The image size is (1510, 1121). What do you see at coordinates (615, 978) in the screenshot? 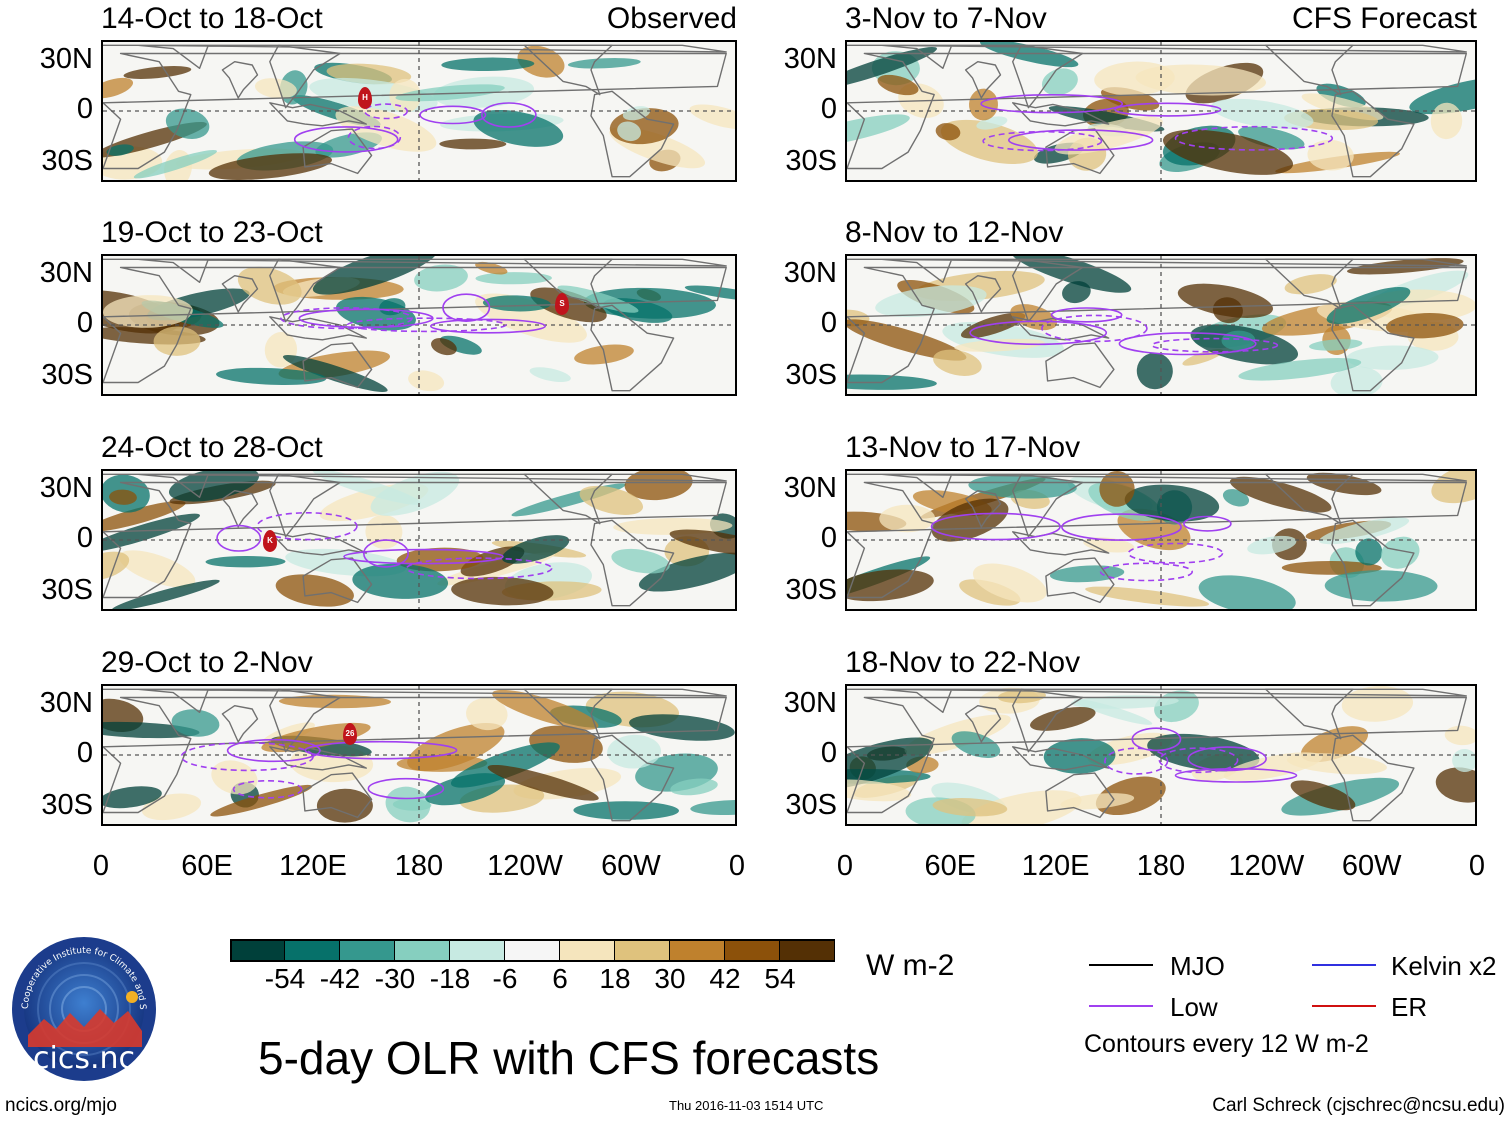
I see `colorbar-label: 18` at bounding box center [615, 978].